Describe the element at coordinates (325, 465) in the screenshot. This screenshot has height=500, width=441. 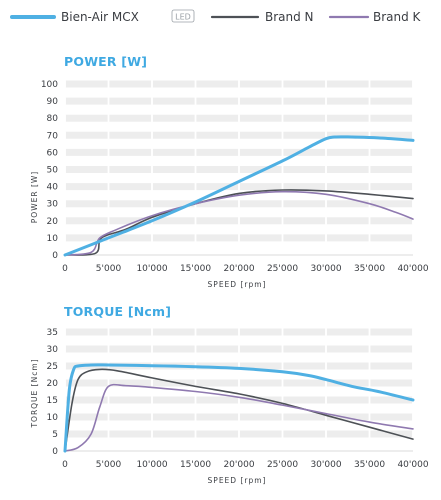
I see `torque-x-tick-label: 30'000` at that location.